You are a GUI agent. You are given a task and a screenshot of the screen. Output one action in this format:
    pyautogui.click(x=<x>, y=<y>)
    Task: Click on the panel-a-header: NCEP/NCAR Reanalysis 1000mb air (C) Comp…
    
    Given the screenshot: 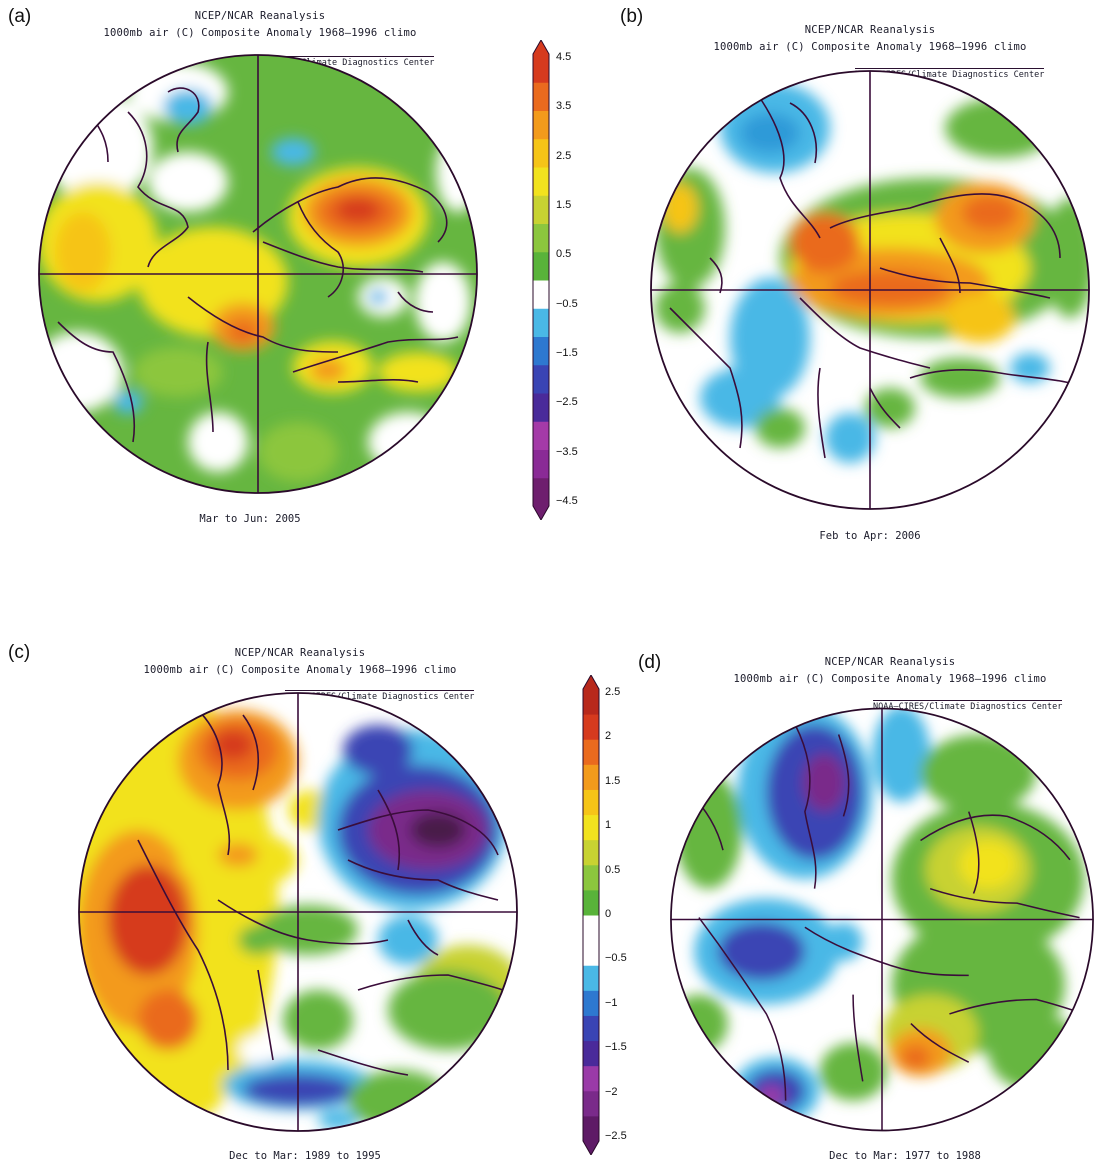 What is the action you would take?
    pyautogui.click(x=260, y=25)
    